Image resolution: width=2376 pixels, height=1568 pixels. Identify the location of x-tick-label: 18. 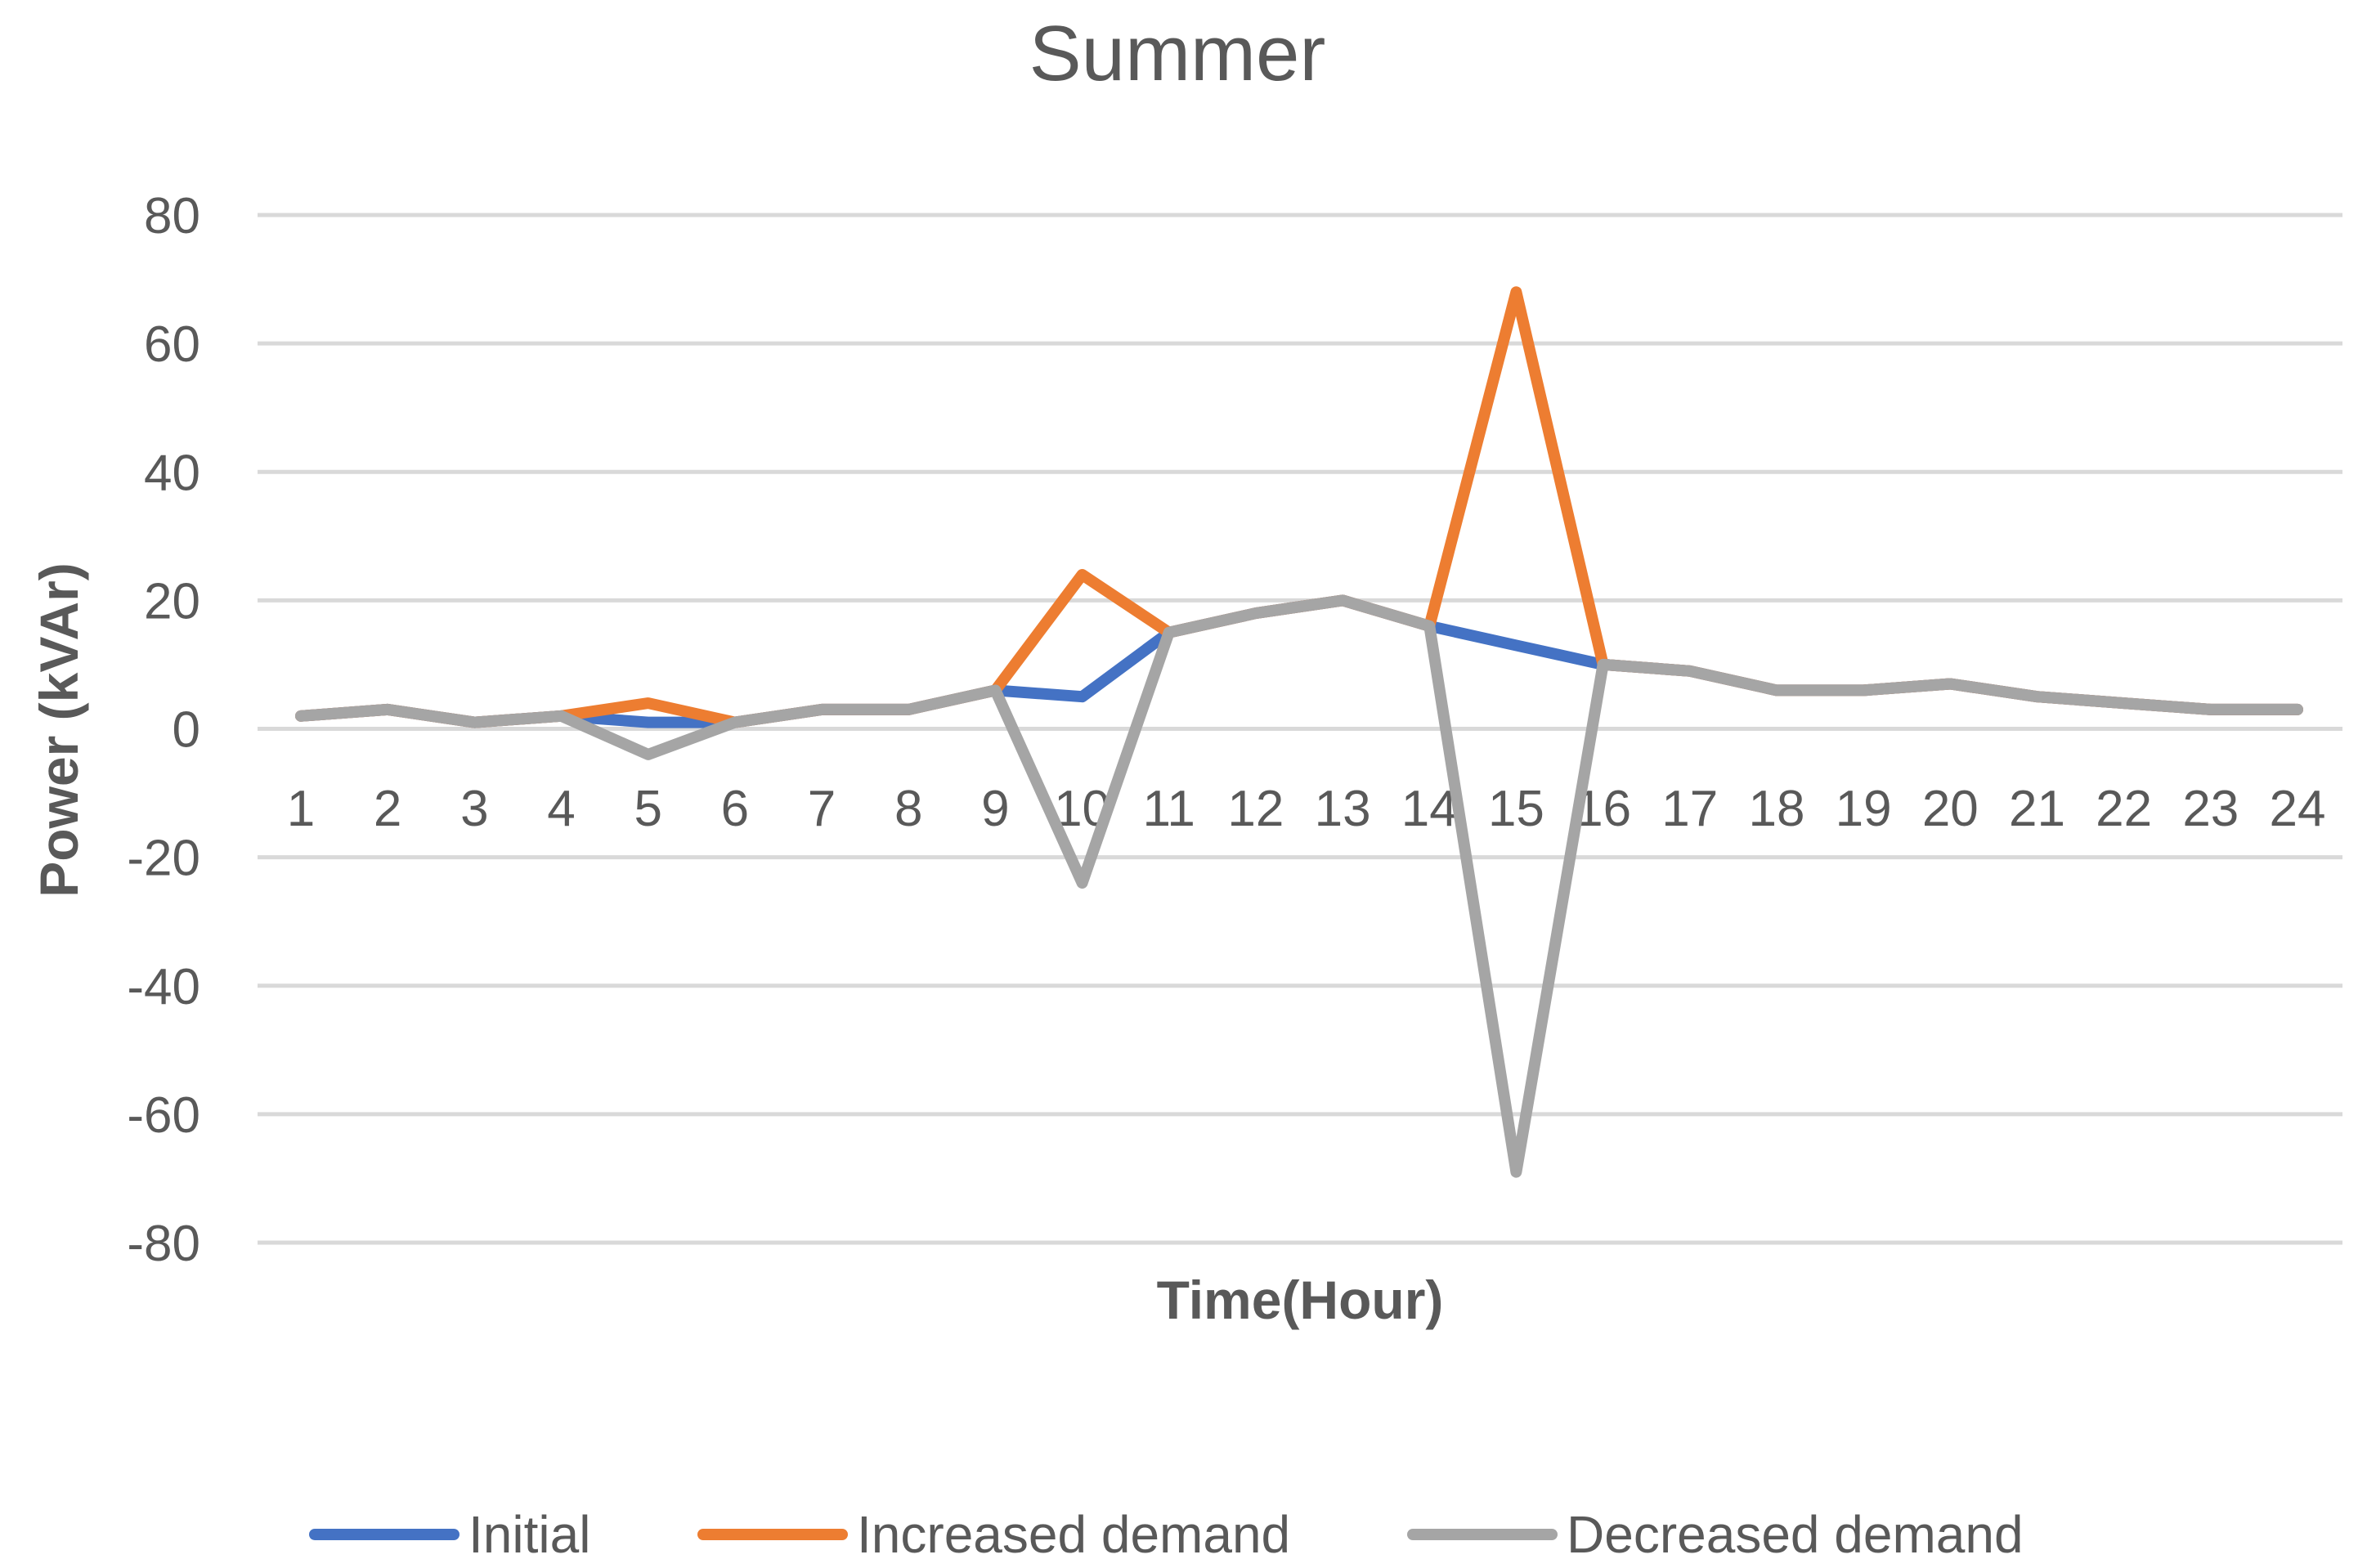
(1776, 809).